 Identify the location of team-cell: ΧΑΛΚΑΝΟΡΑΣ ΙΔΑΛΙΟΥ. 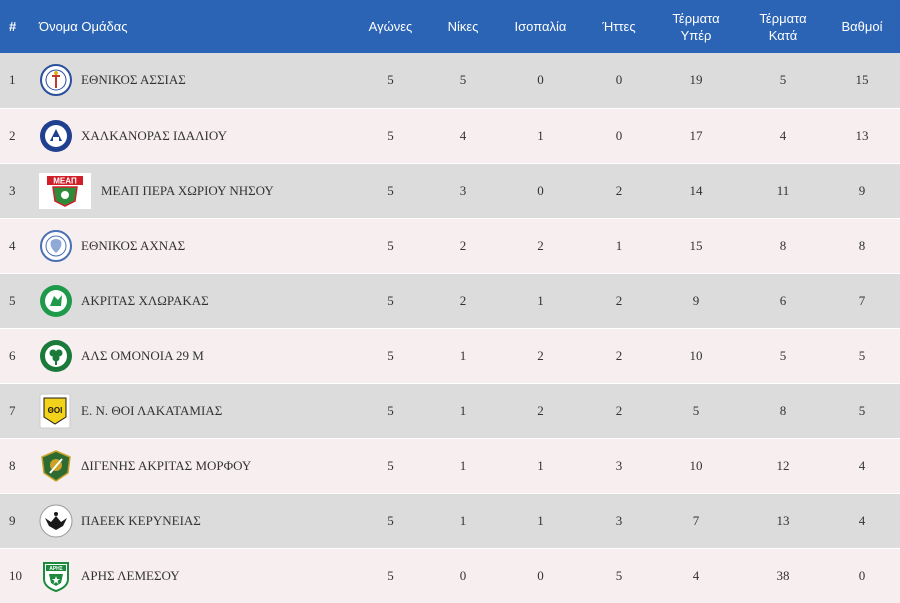
(192, 136).